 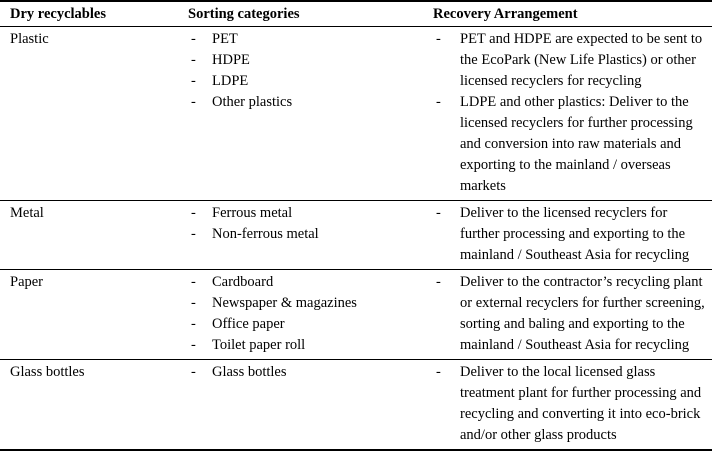 What do you see at coordinates (310, 213) in the screenshot?
I see `list-item: - Ferrous metal` at bounding box center [310, 213].